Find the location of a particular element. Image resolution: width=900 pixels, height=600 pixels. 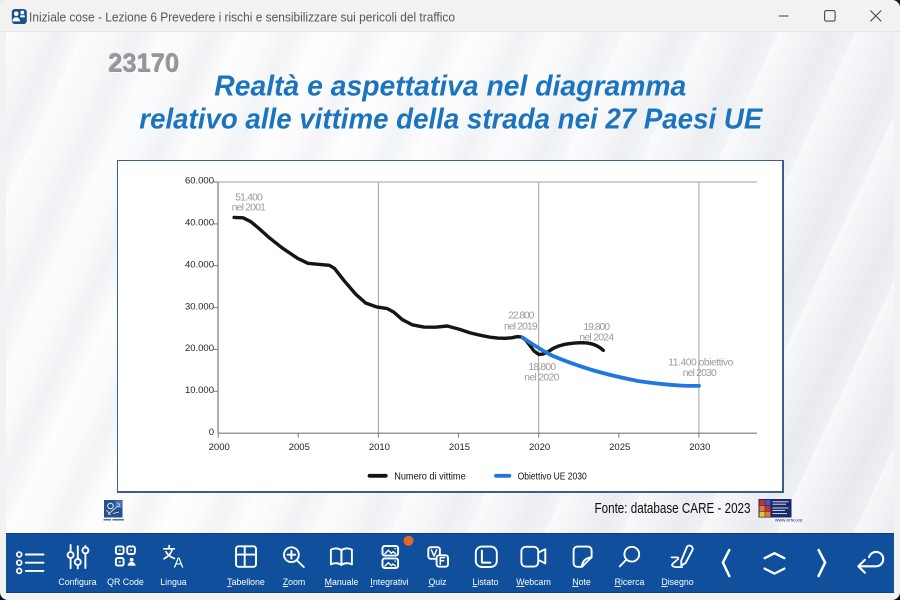

svg-text: nel 2019 is located at coordinates (521, 326).